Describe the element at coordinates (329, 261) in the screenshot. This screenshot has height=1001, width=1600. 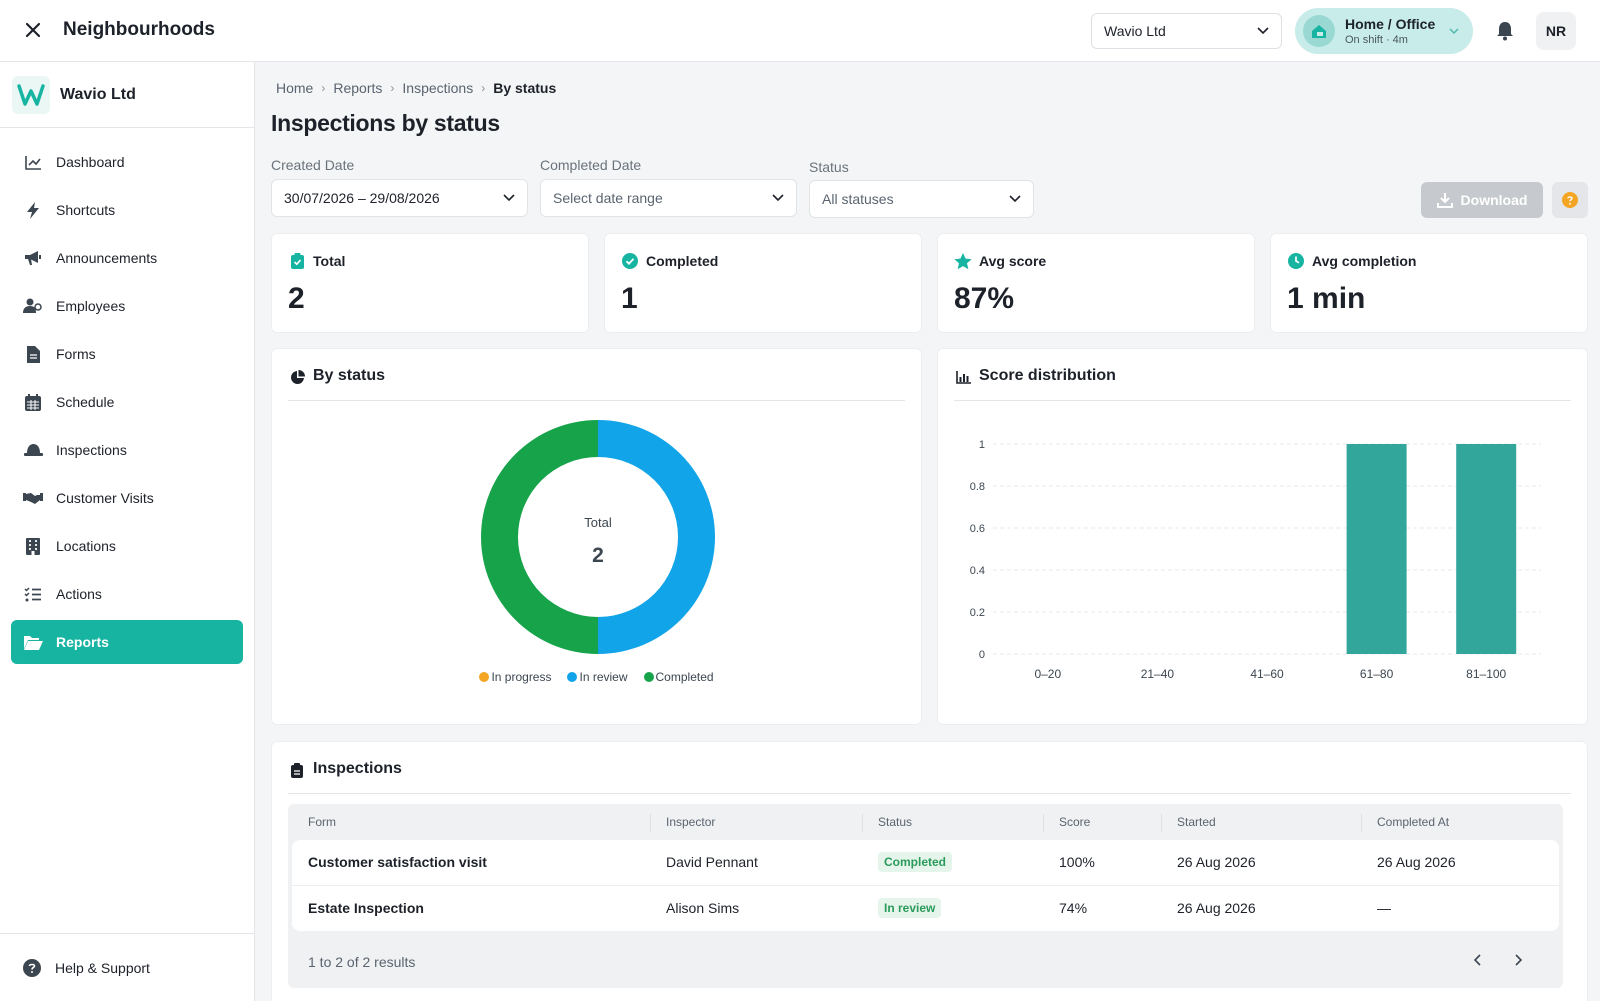
I see `stat-label: Total` at that location.